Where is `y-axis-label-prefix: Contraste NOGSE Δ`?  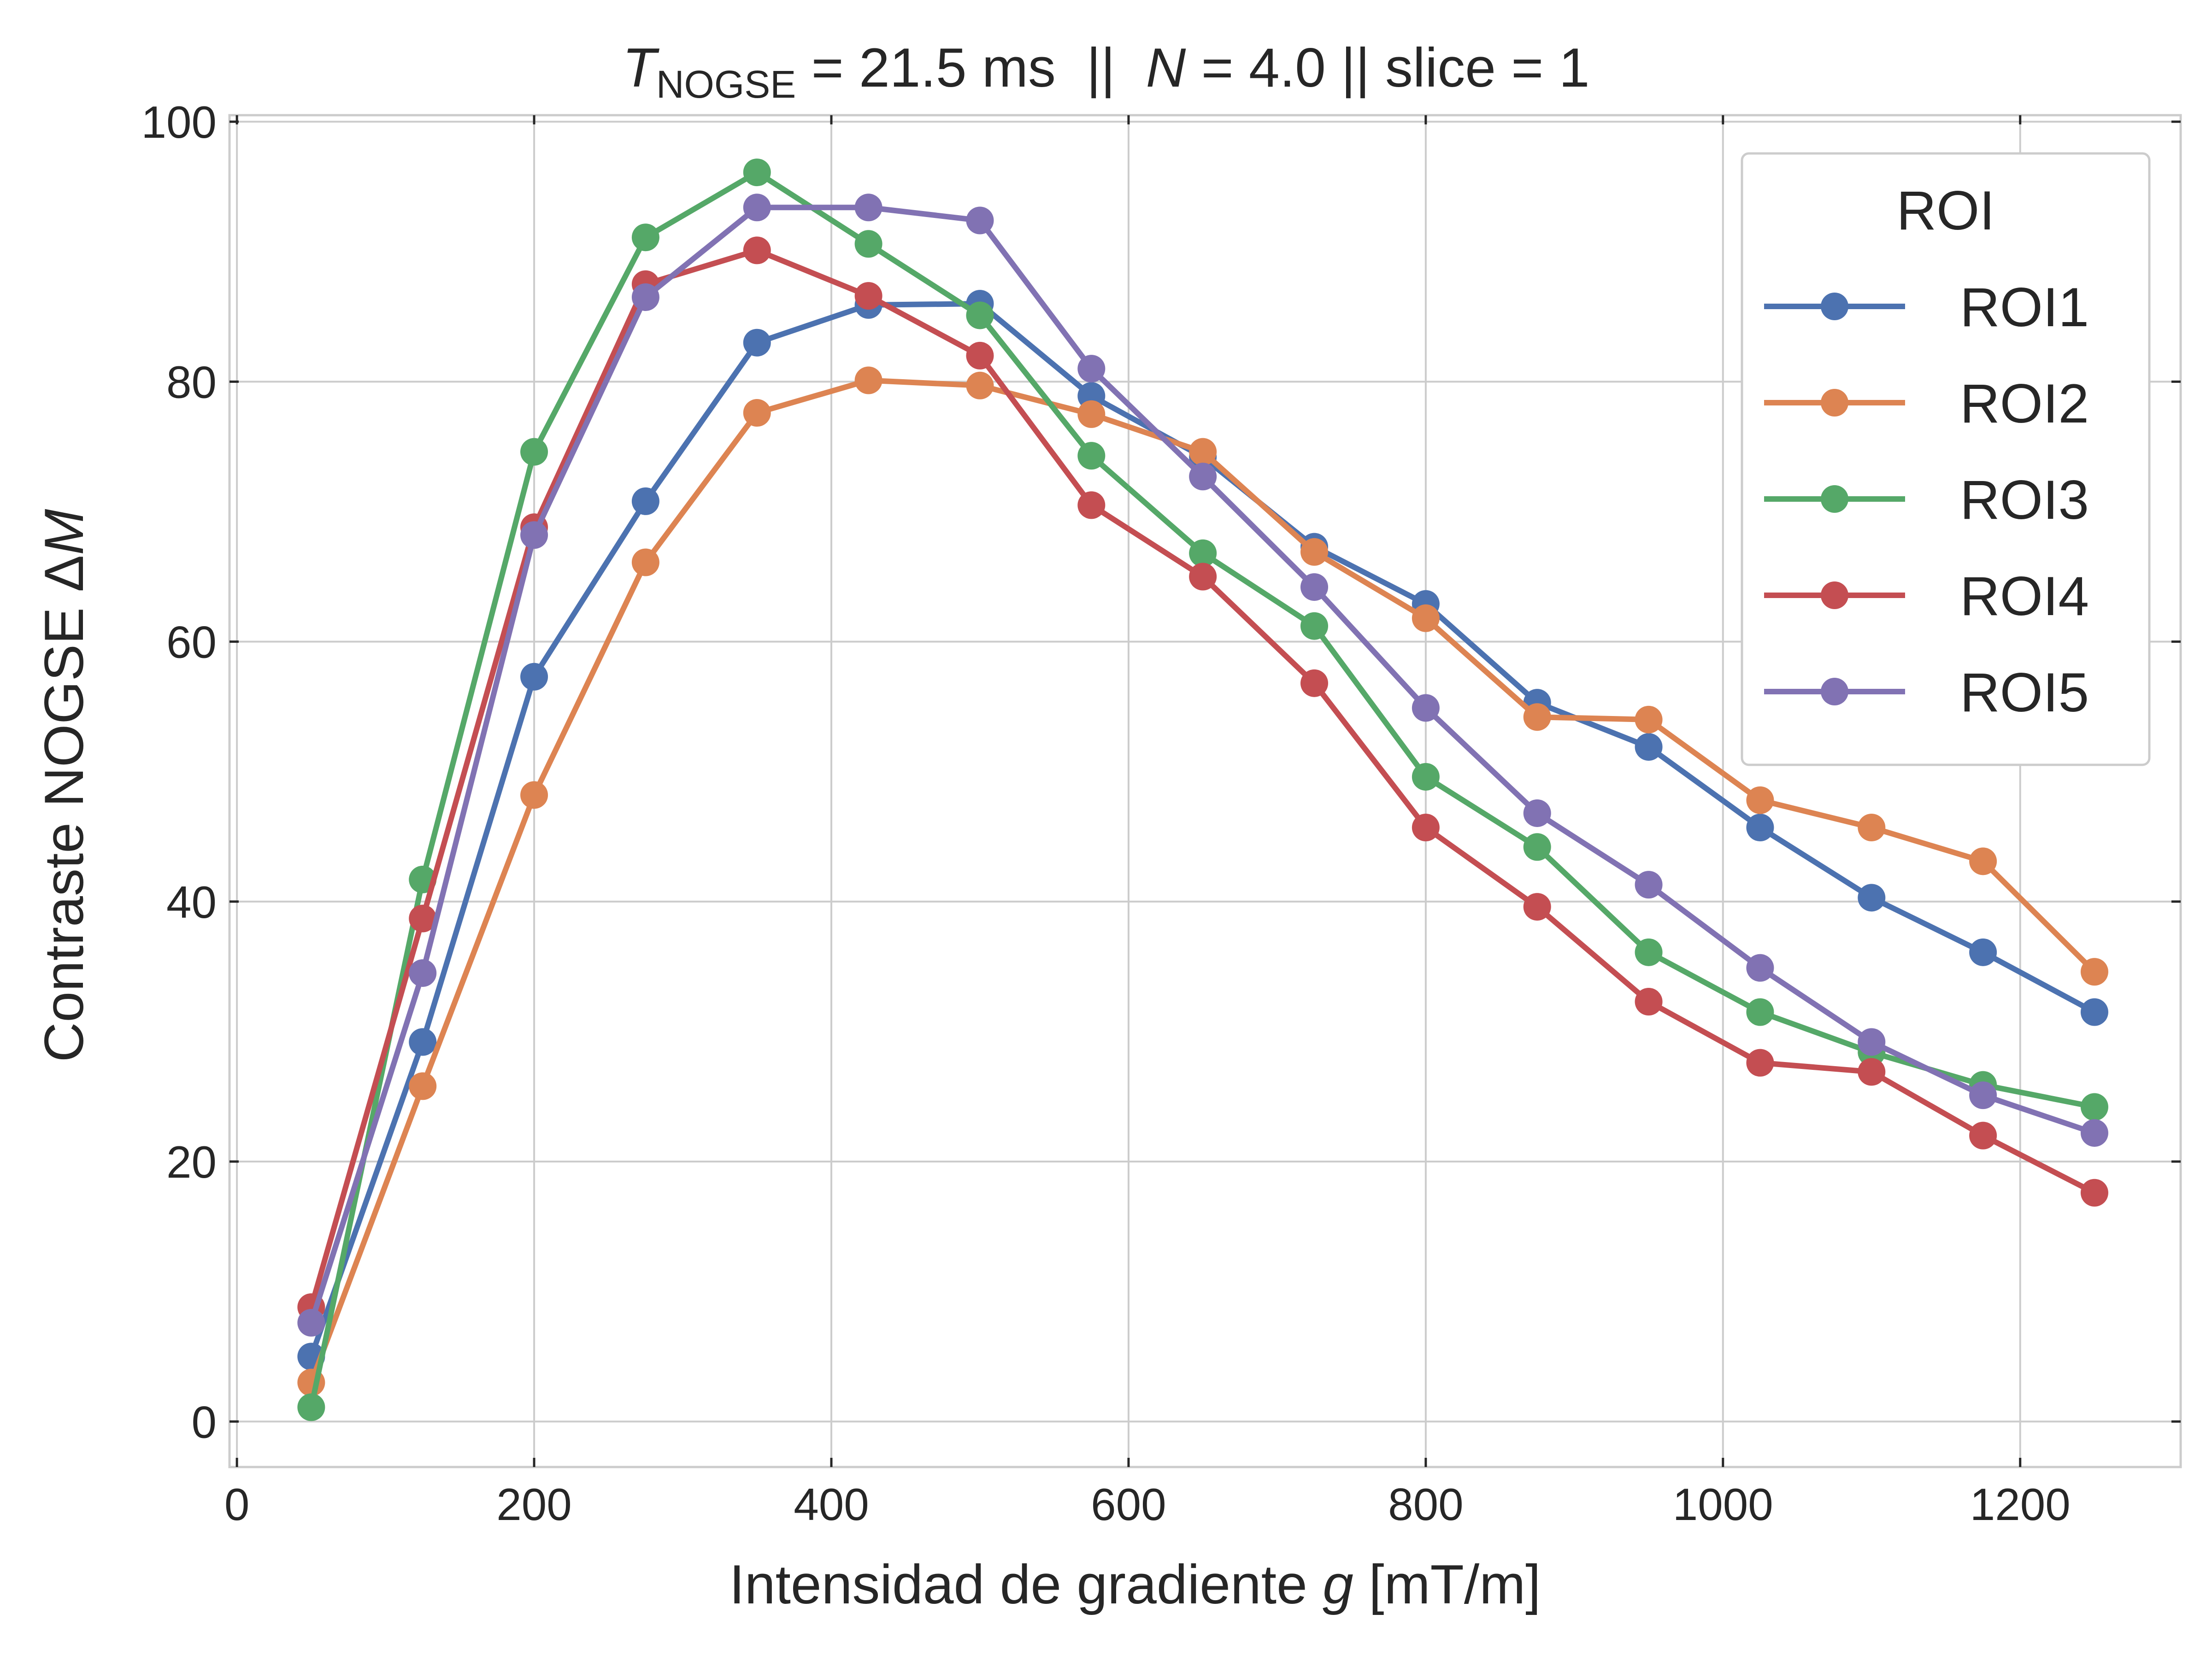 y-axis-label-prefix: Contraste NOGSE Δ is located at coordinates (64, 808).